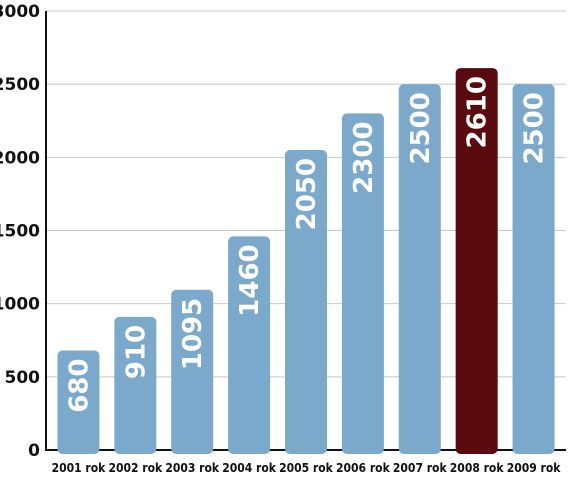  Describe the element at coordinates (250, 280) in the screenshot. I see `data-label: 1460` at that location.